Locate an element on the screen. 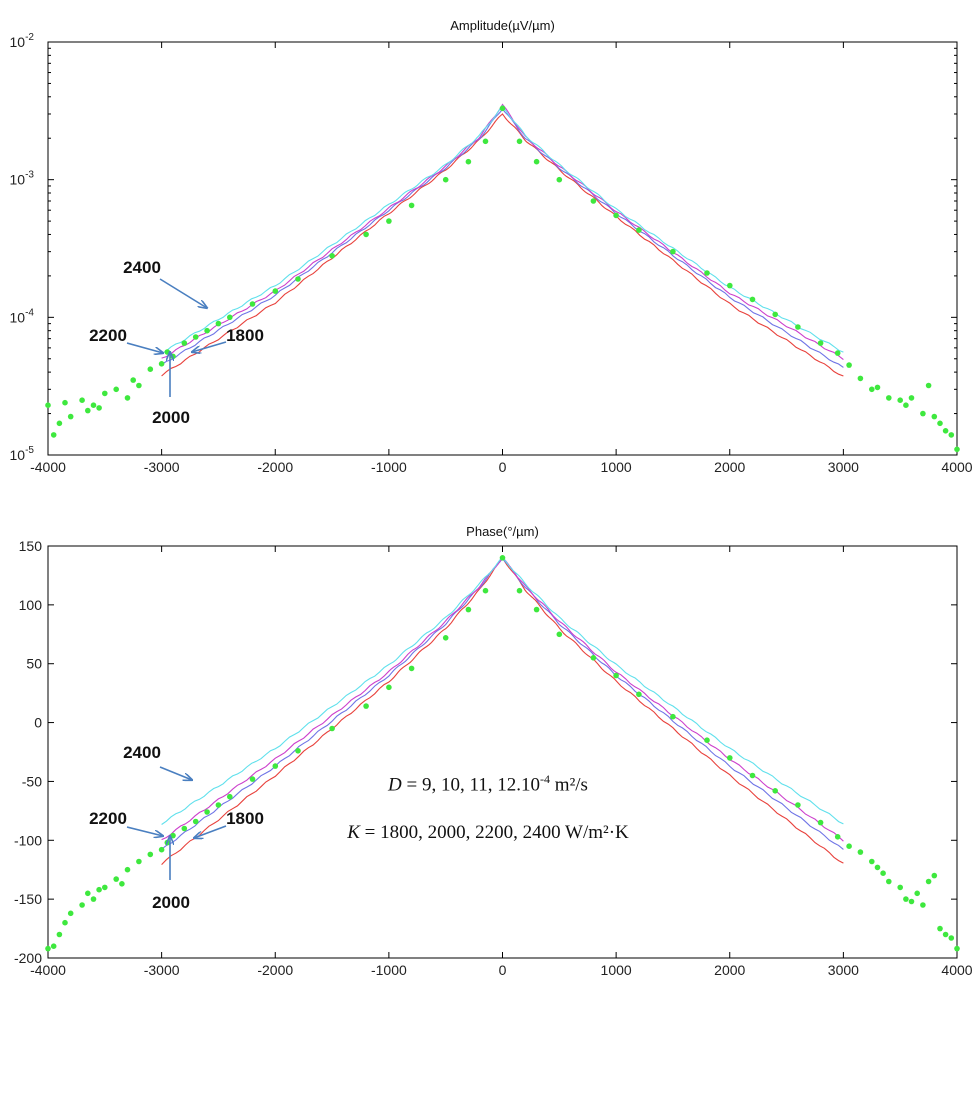  y-tick-label: -200 is located at coordinates (28, 958).